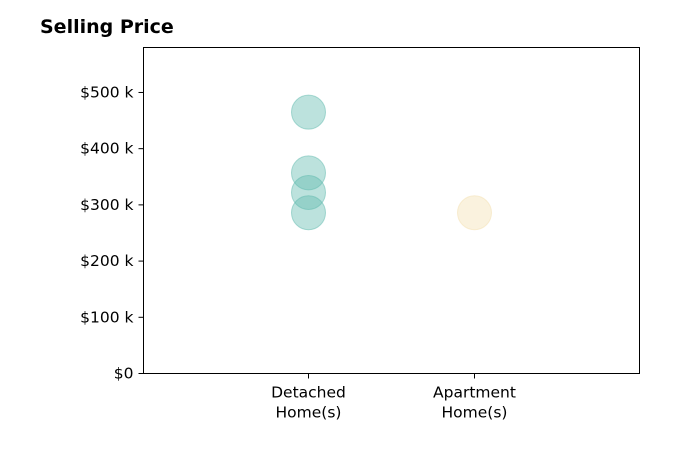 This screenshot has height=462, width=679. What do you see at coordinates (106, 92) in the screenshot?
I see `y-tick-label: $500 k` at bounding box center [106, 92].